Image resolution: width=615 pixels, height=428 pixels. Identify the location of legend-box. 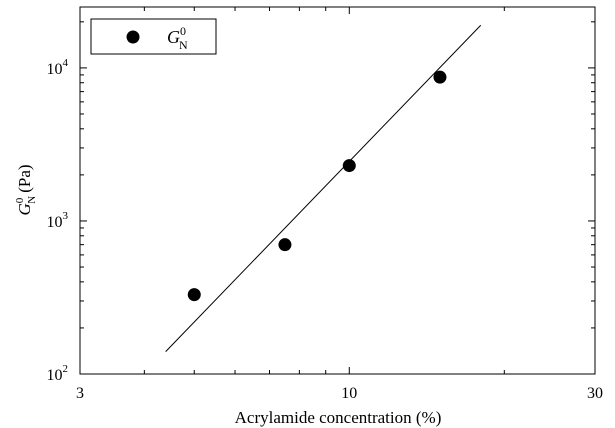
(153, 36).